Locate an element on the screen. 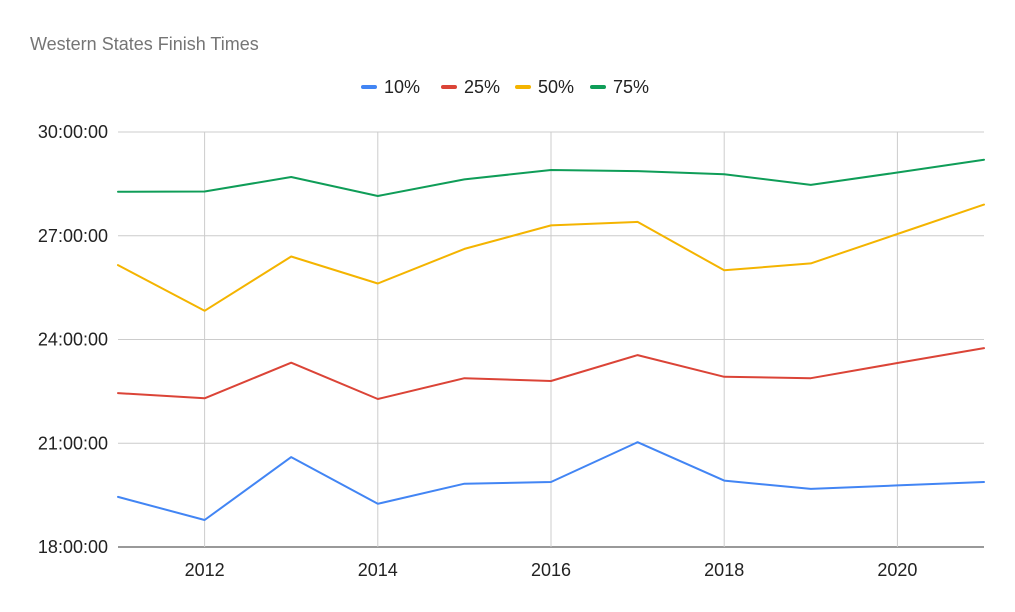  y-tick-label: 24:00:00 is located at coordinates (73, 340).